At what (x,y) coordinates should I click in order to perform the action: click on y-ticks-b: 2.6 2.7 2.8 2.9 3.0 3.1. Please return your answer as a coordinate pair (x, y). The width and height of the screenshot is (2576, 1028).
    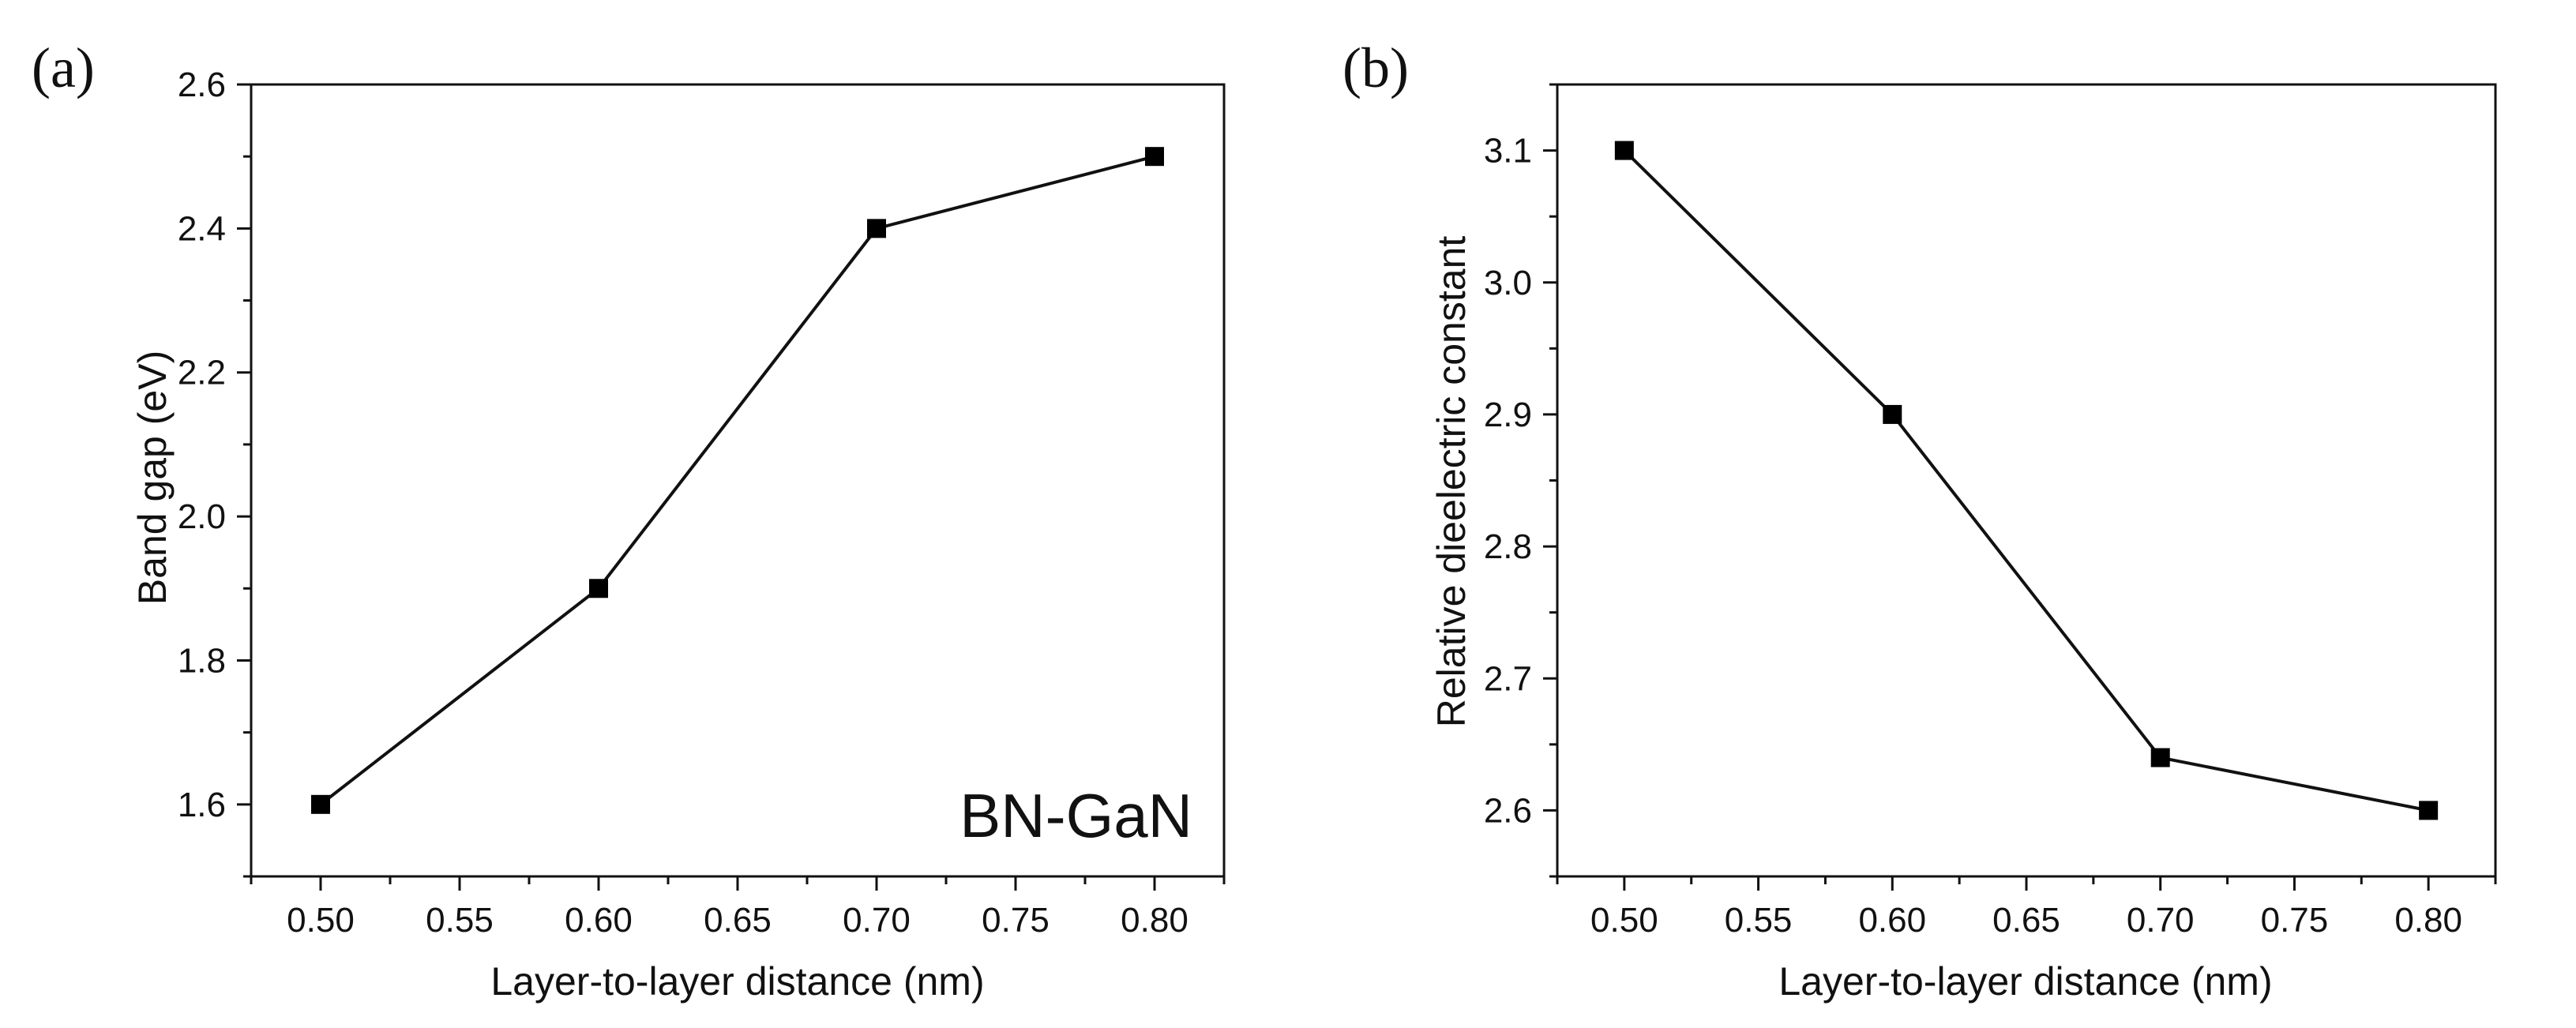
    Looking at the image, I should click on (1520, 480).